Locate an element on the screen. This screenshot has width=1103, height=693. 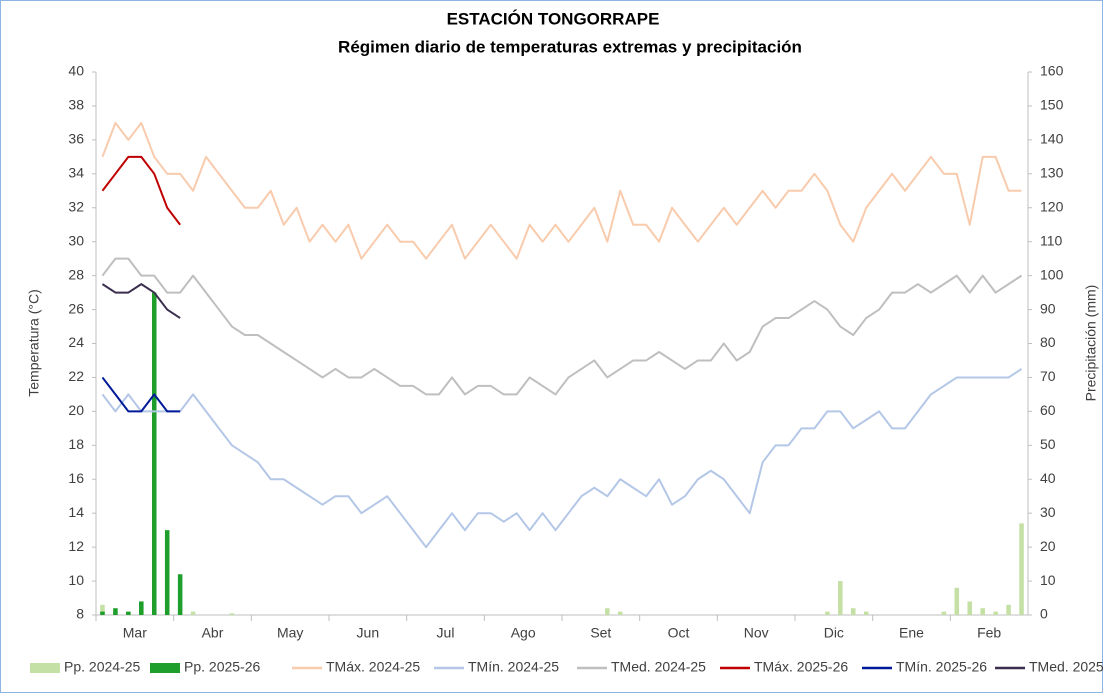
y2-tick-label: 0 is located at coordinates (1044, 614).